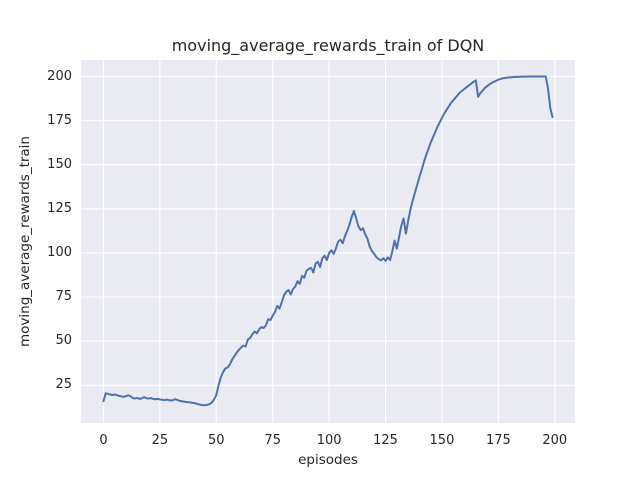 The height and width of the screenshot is (480, 640). I want to click on x-tick-label: 175, so click(498, 440).